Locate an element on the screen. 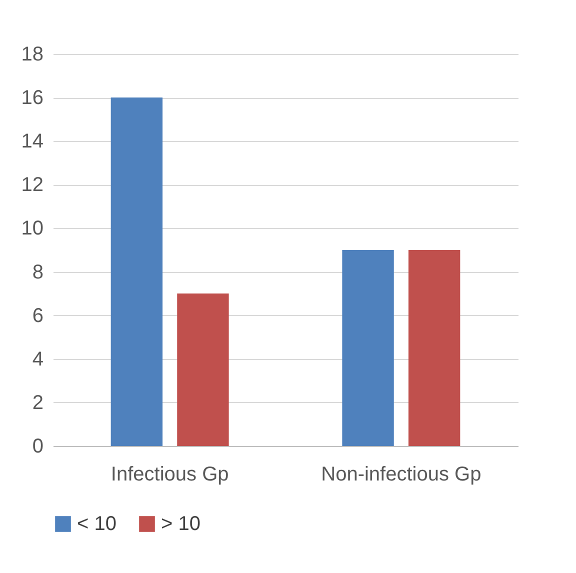 The height and width of the screenshot is (573, 576). y-tick-label: 6 is located at coordinates (38, 315).